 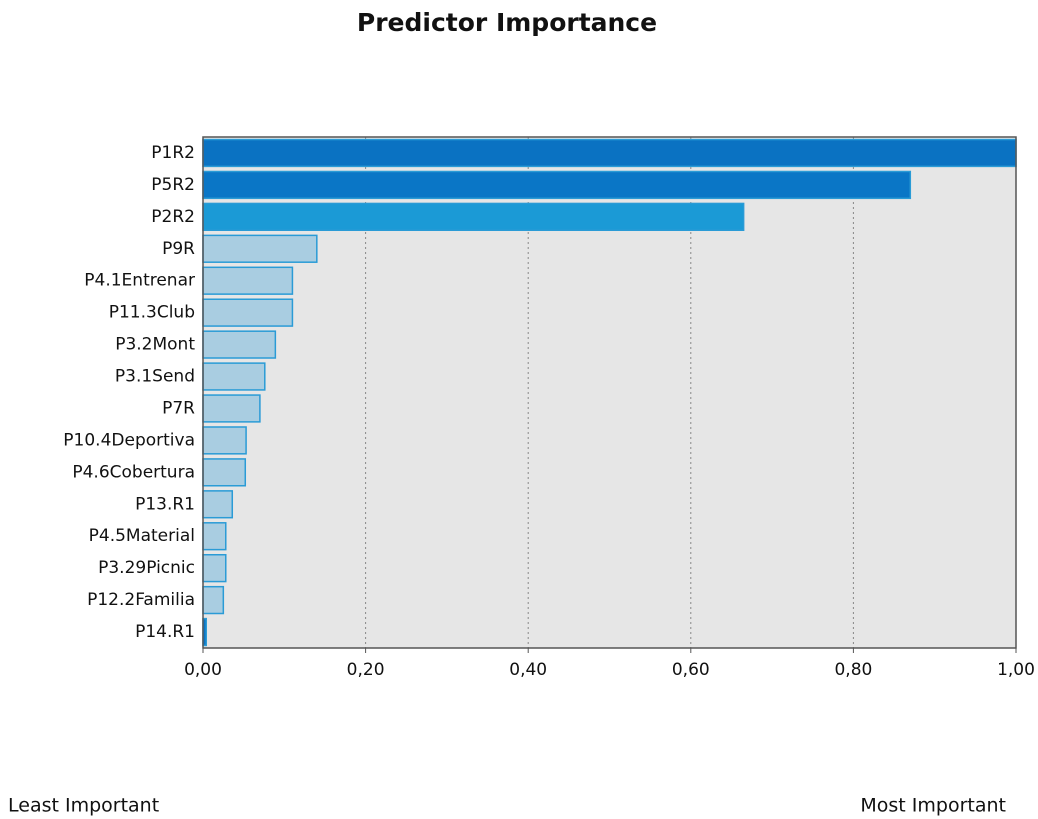 I want to click on y-tick-label: P10.4Deportiva, so click(x=129, y=440).